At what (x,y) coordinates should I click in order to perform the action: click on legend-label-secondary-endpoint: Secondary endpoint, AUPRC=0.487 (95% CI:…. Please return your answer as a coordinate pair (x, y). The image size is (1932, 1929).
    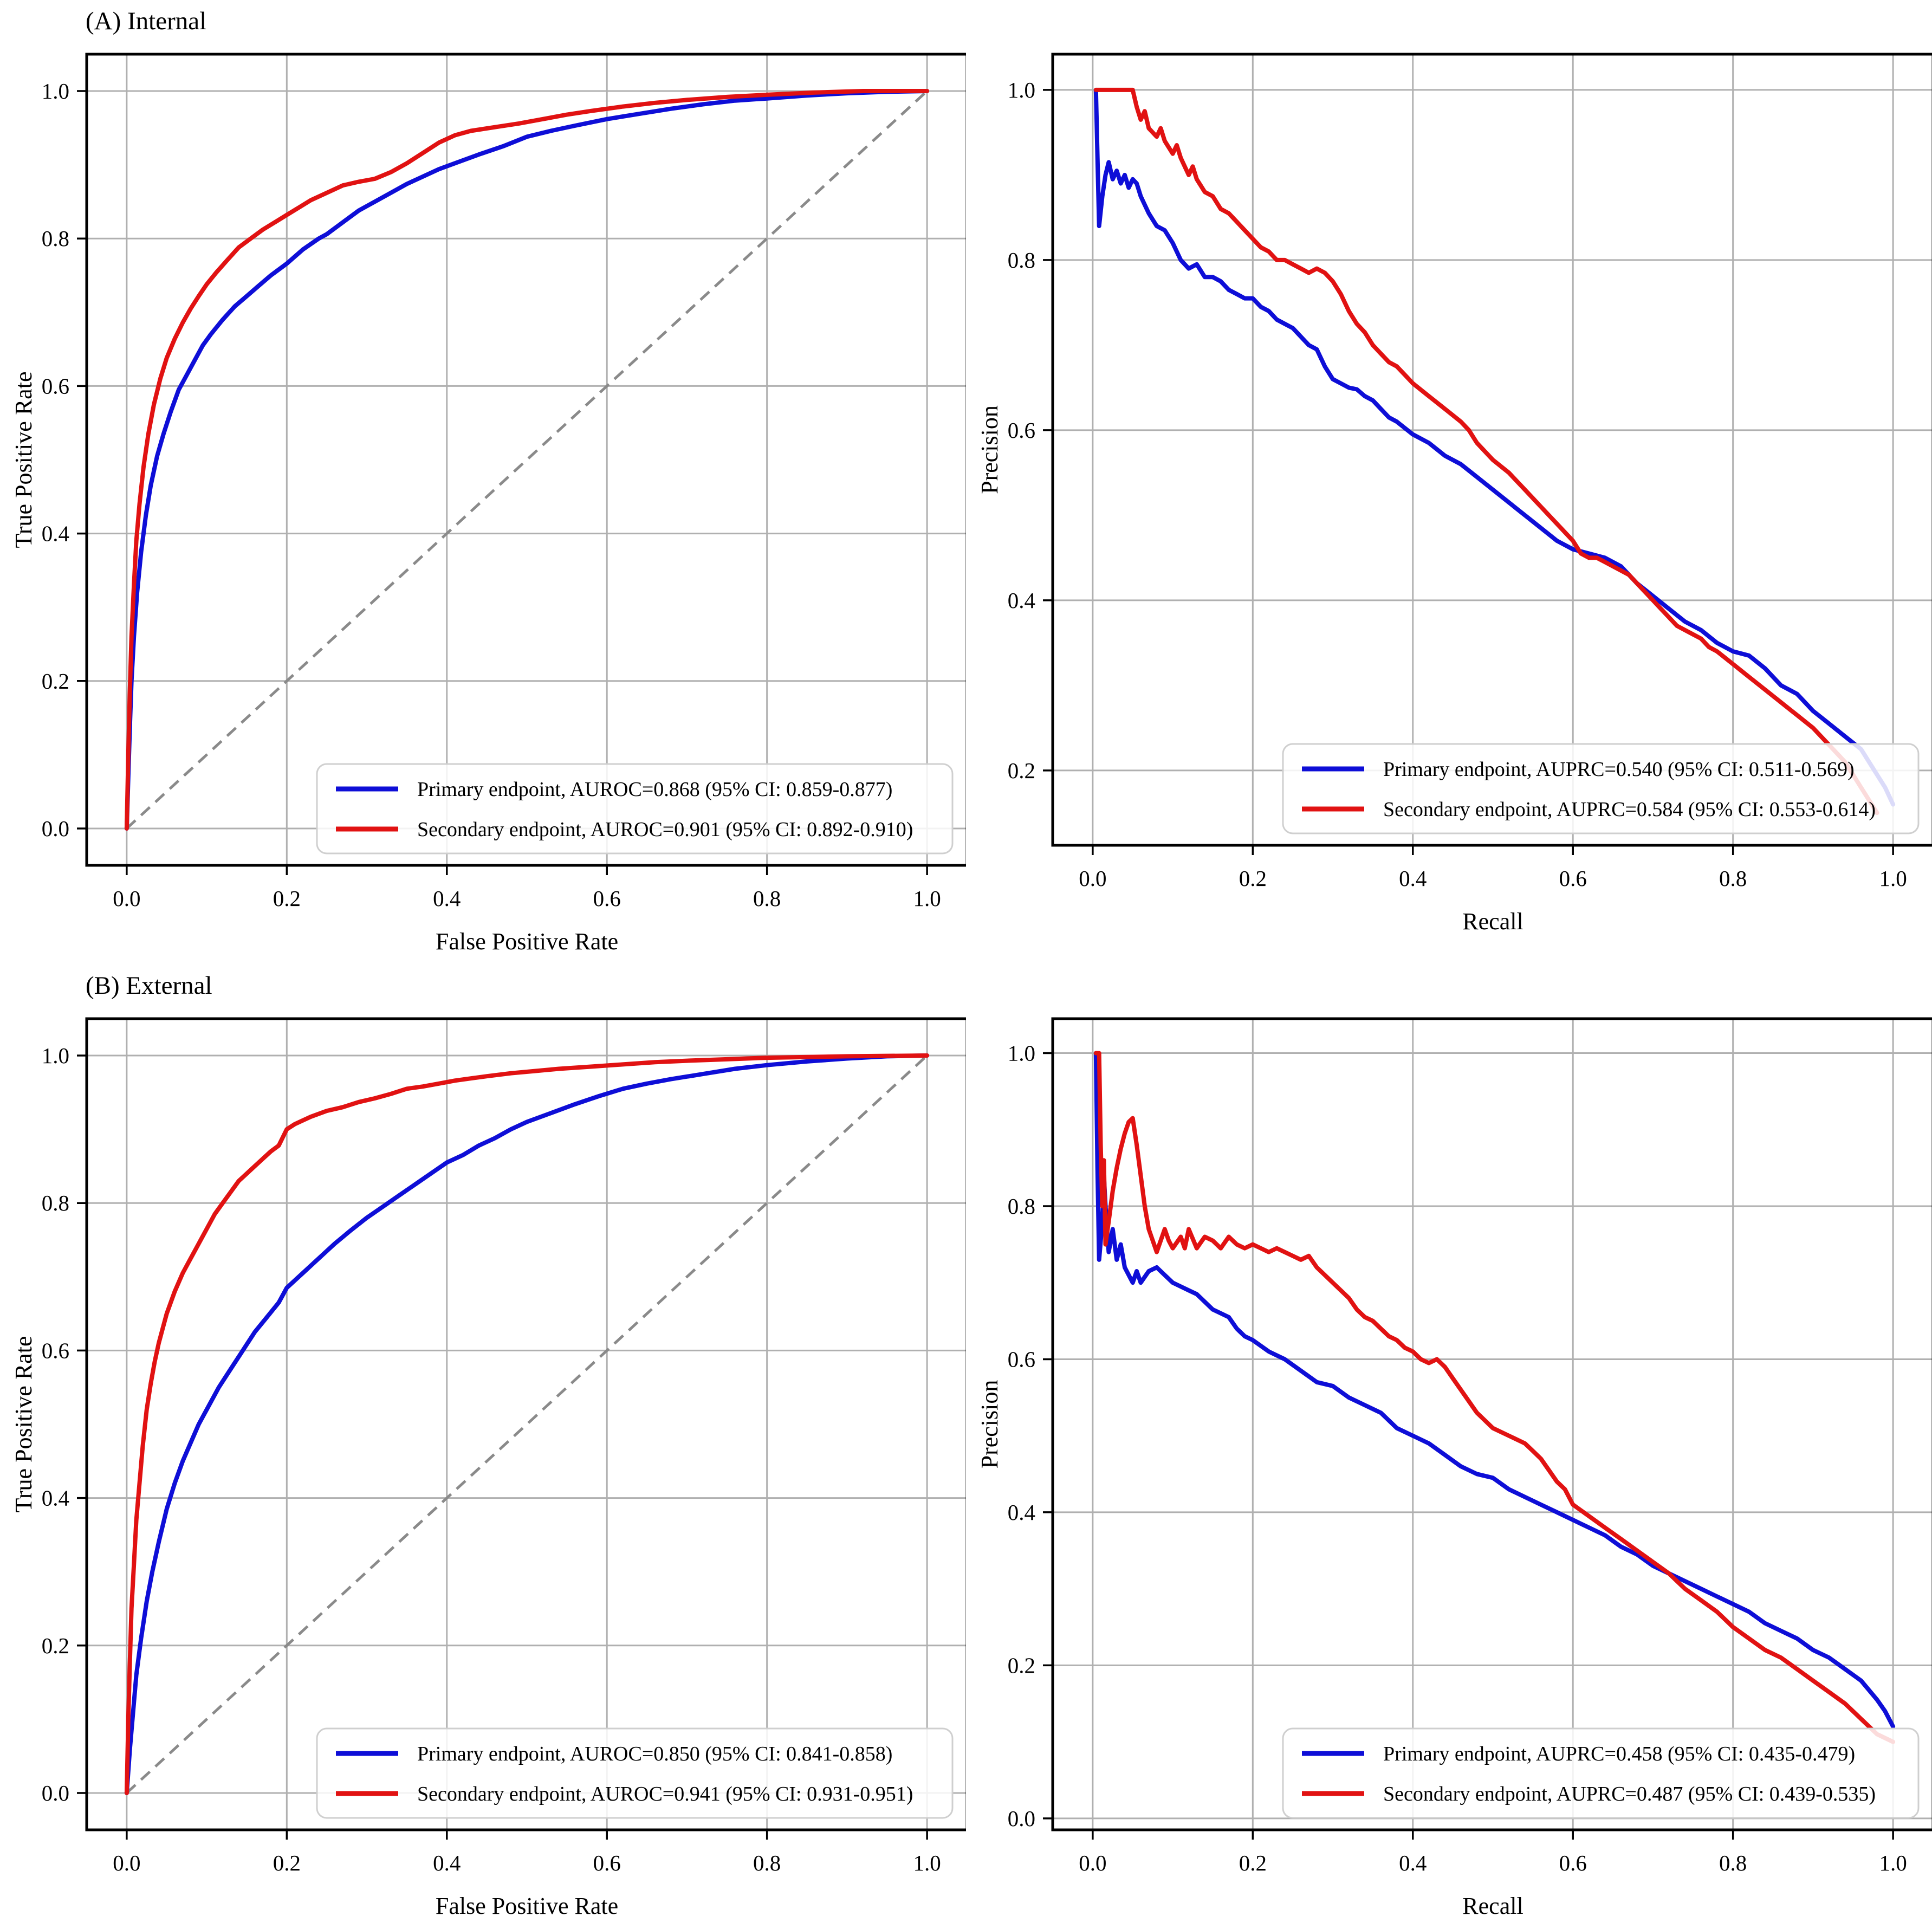
    Looking at the image, I should click on (1629, 1794).